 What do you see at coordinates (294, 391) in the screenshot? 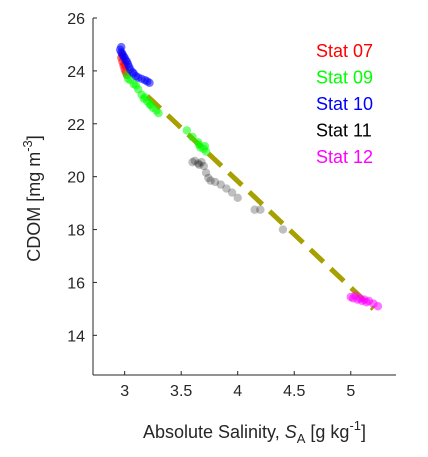
I see `x-tick-label: 4.5` at bounding box center [294, 391].